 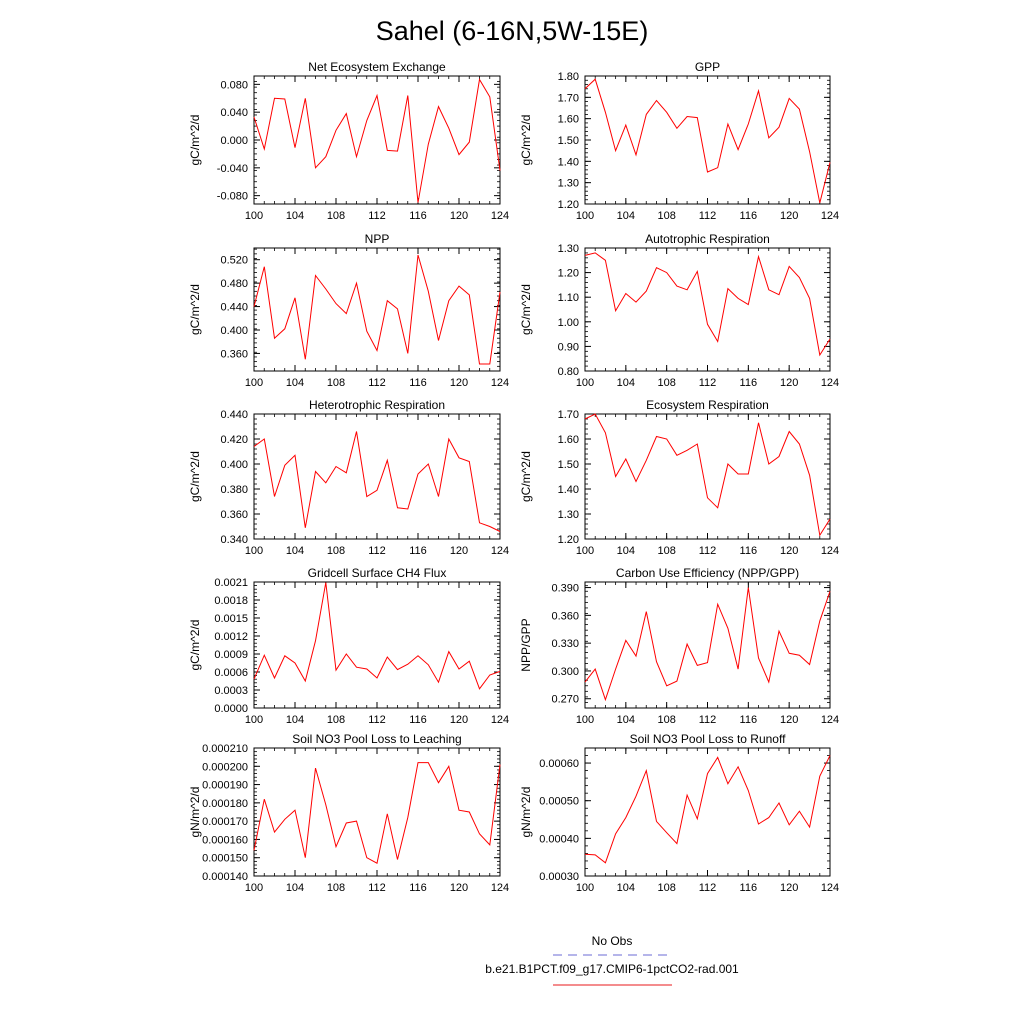 I want to click on y-tick-label: 0.000160, so click(x=225, y=840).